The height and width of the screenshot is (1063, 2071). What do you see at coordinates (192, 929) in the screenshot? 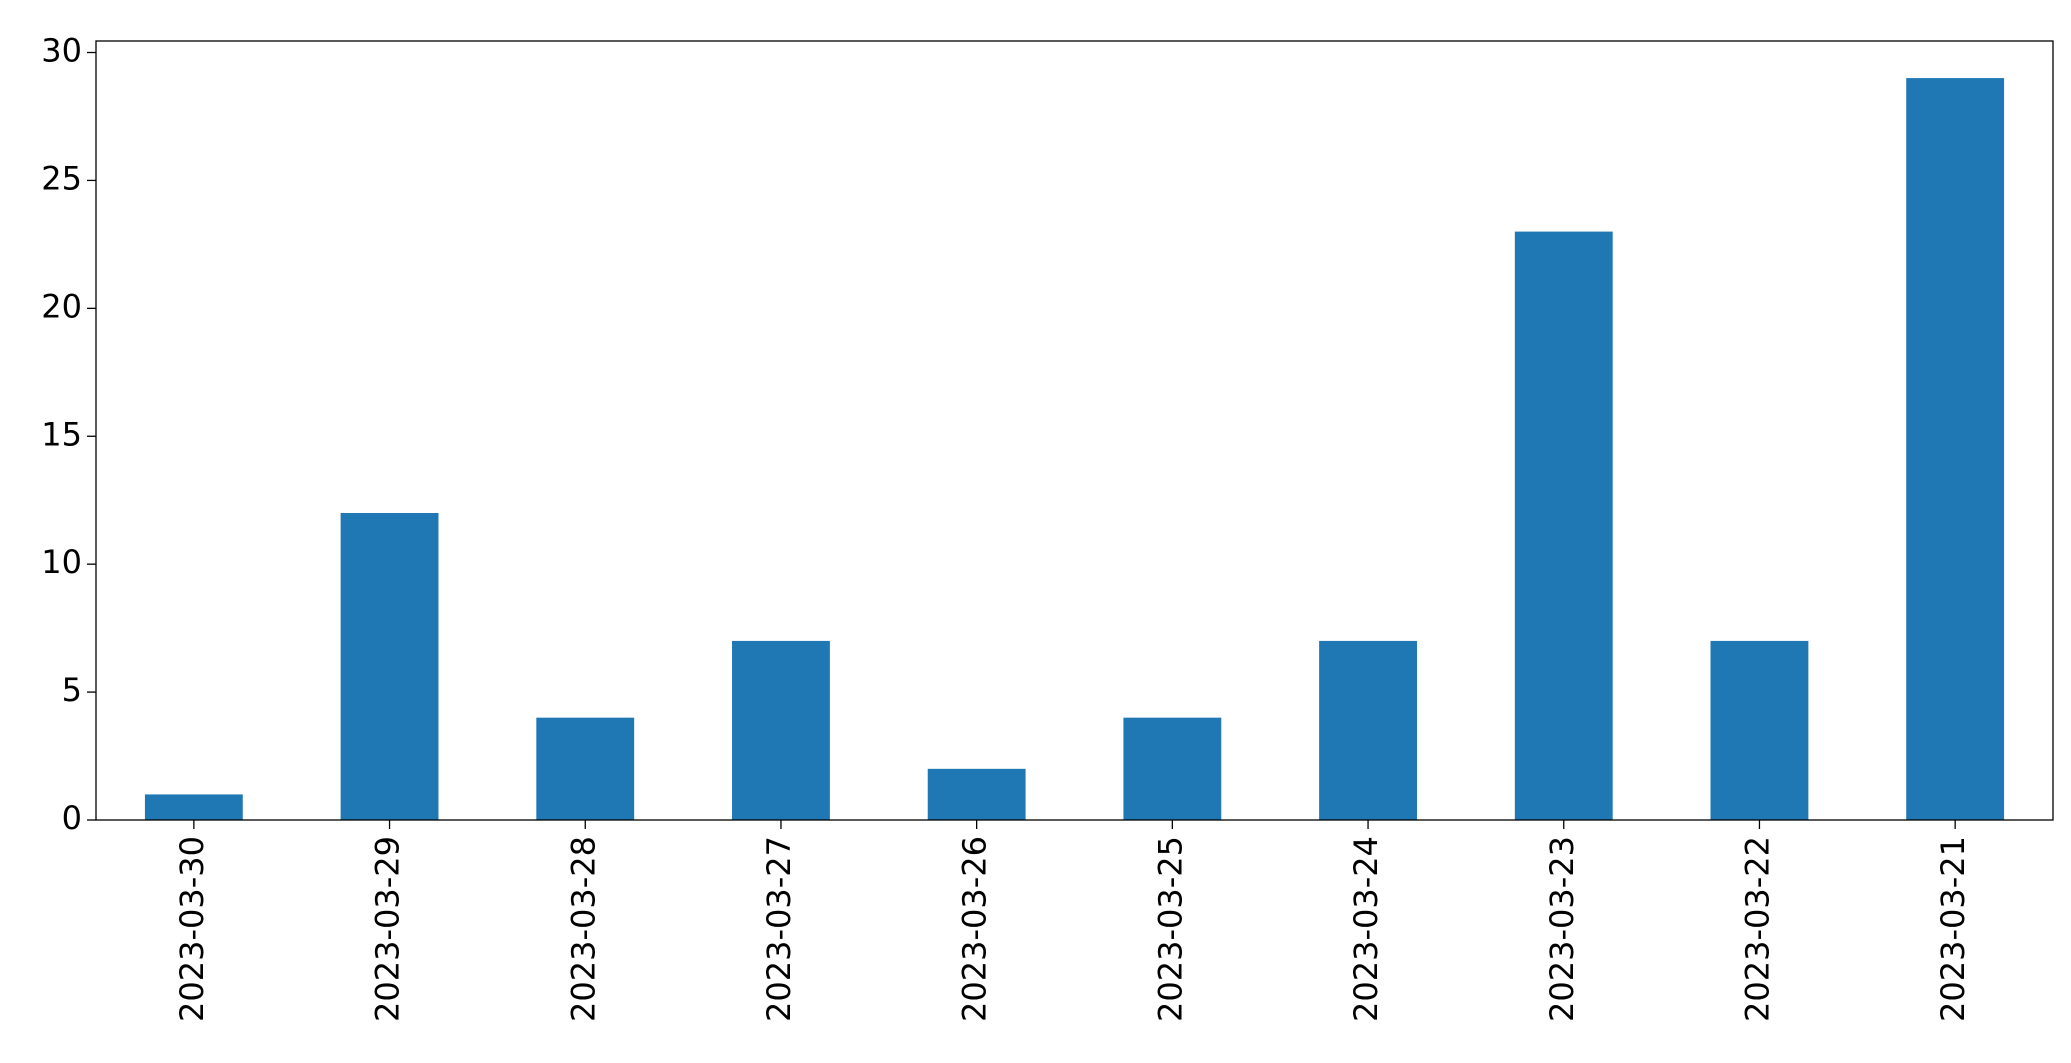
I see `x-tick-label: 2023-03-30` at bounding box center [192, 929].